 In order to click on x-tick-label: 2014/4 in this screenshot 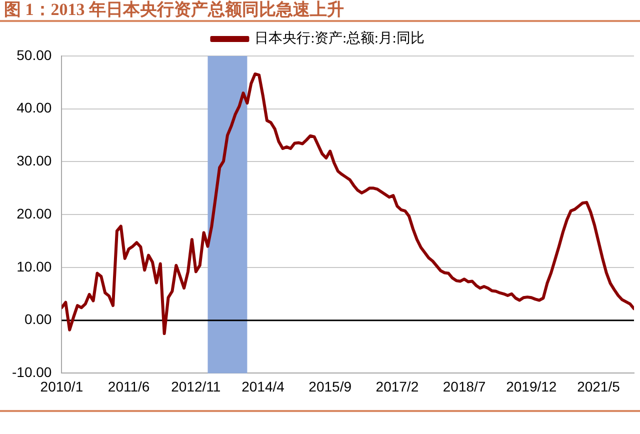, I will do `click(263, 386)`.